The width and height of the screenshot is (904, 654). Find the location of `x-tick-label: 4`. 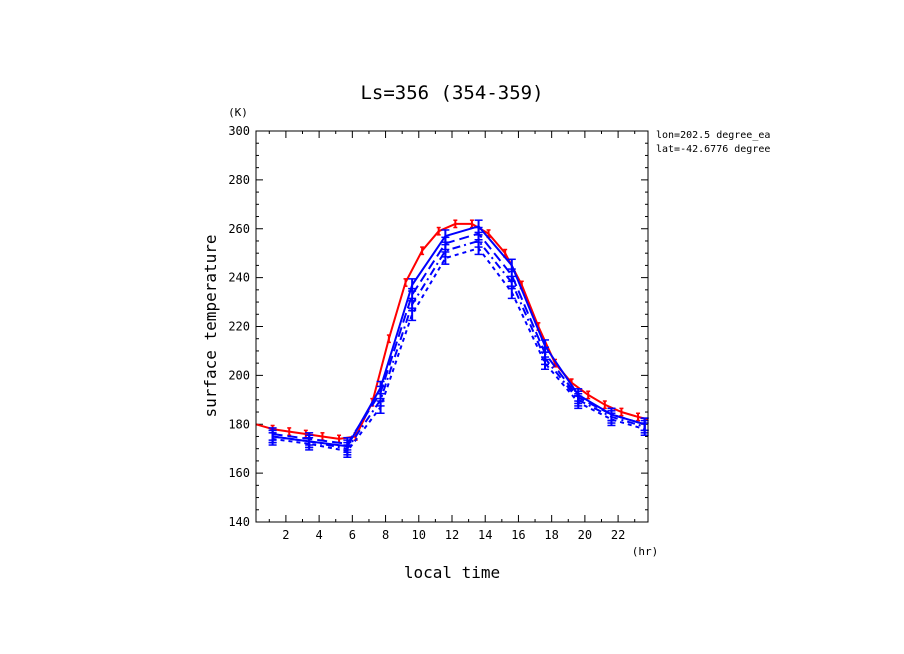

x-tick-label: 4 is located at coordinates (319, 535).